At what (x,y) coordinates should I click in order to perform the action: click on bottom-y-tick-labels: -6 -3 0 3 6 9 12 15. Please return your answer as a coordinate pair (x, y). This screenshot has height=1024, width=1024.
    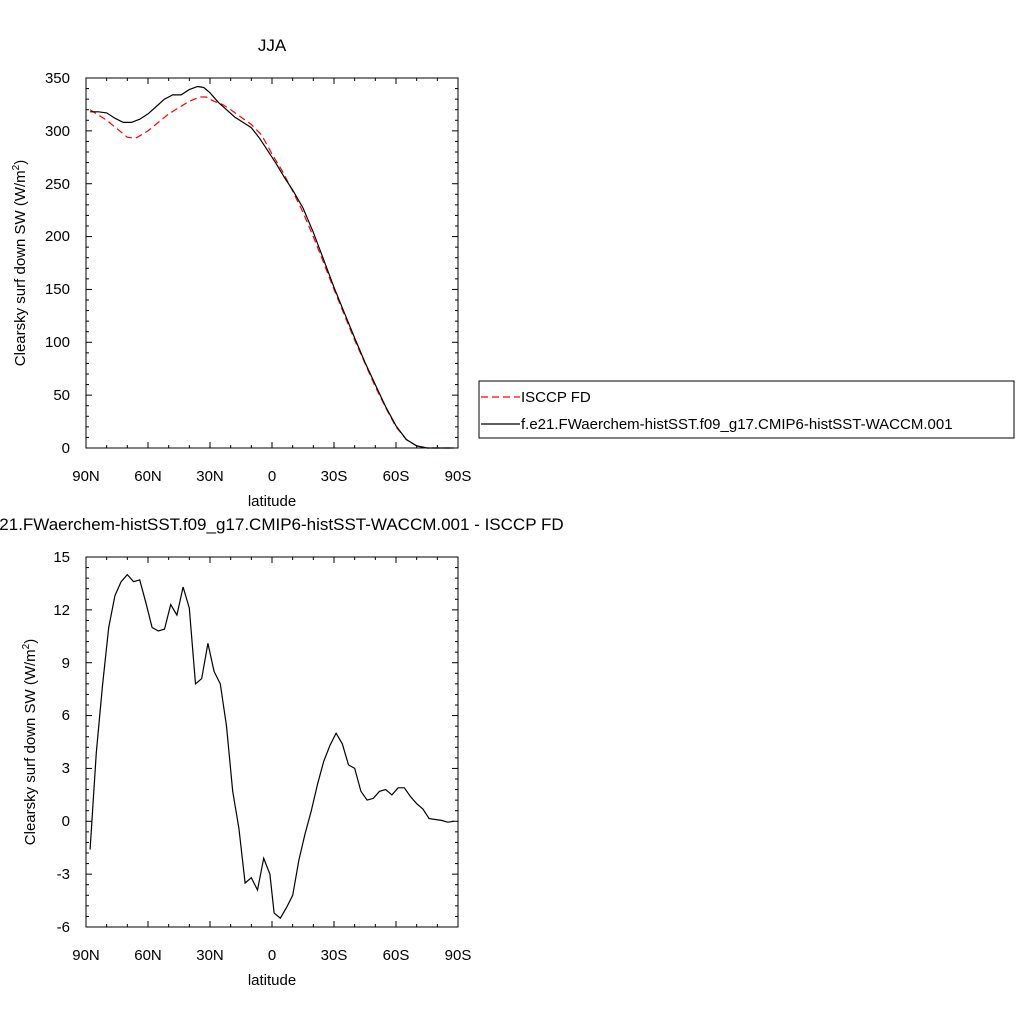
    Looking at the image, I should click on (61, 742).